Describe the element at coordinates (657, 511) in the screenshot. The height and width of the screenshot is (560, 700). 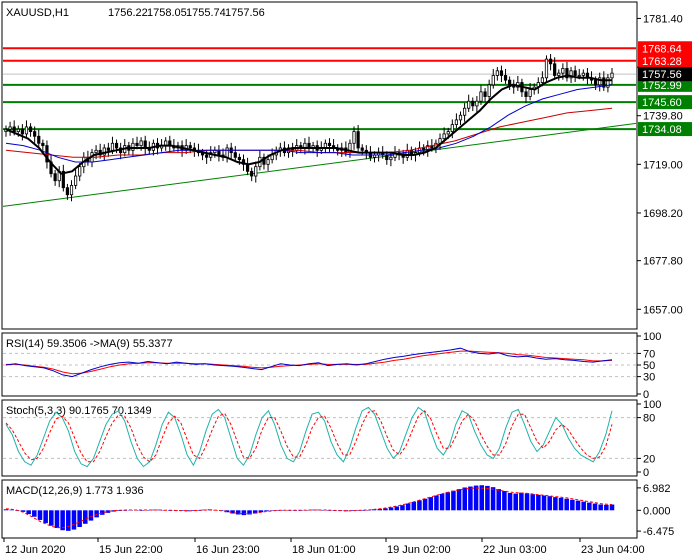
I see `macd-tick-label: 0.000` at that location.